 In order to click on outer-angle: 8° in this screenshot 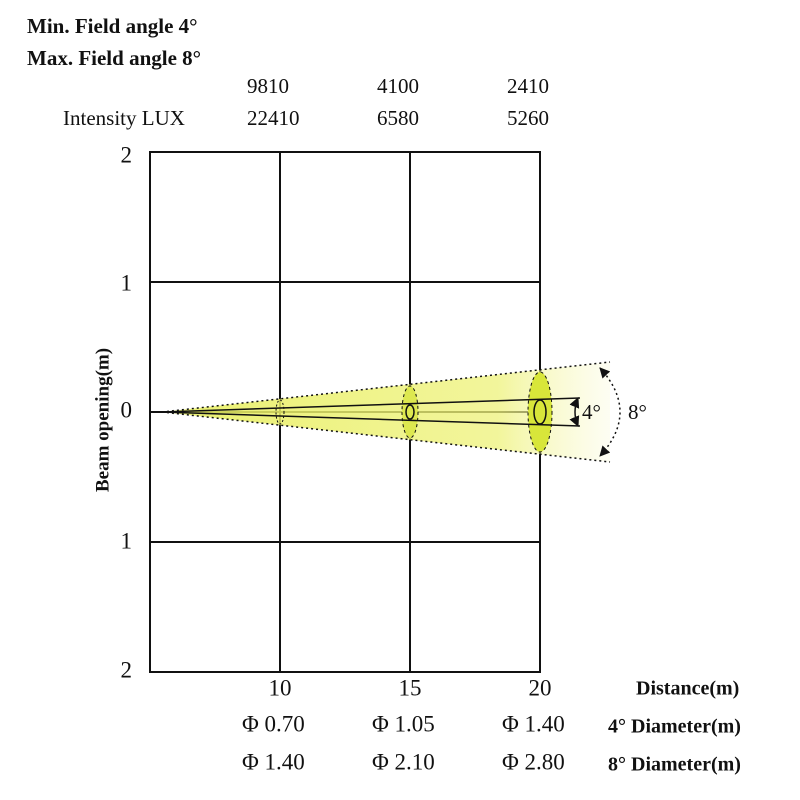, I will do `click(637, 412)`.